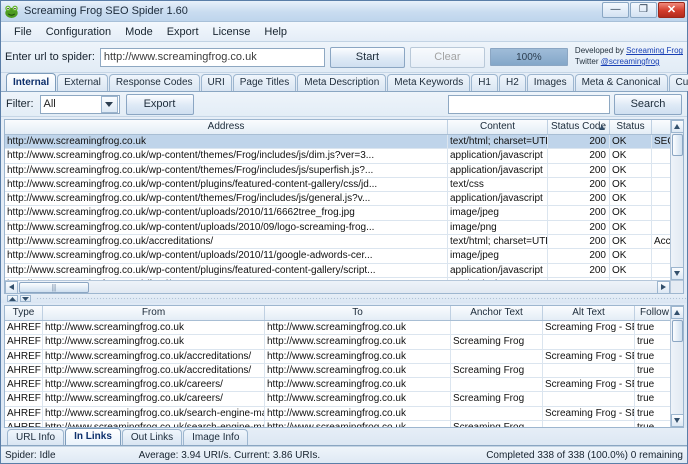 The width and height of the screenshot is (688, 464). Describe the element at coordinates (667, 141) in the screenshot. I see `cell-title: SEO, Search Engine Marketi` at that location.